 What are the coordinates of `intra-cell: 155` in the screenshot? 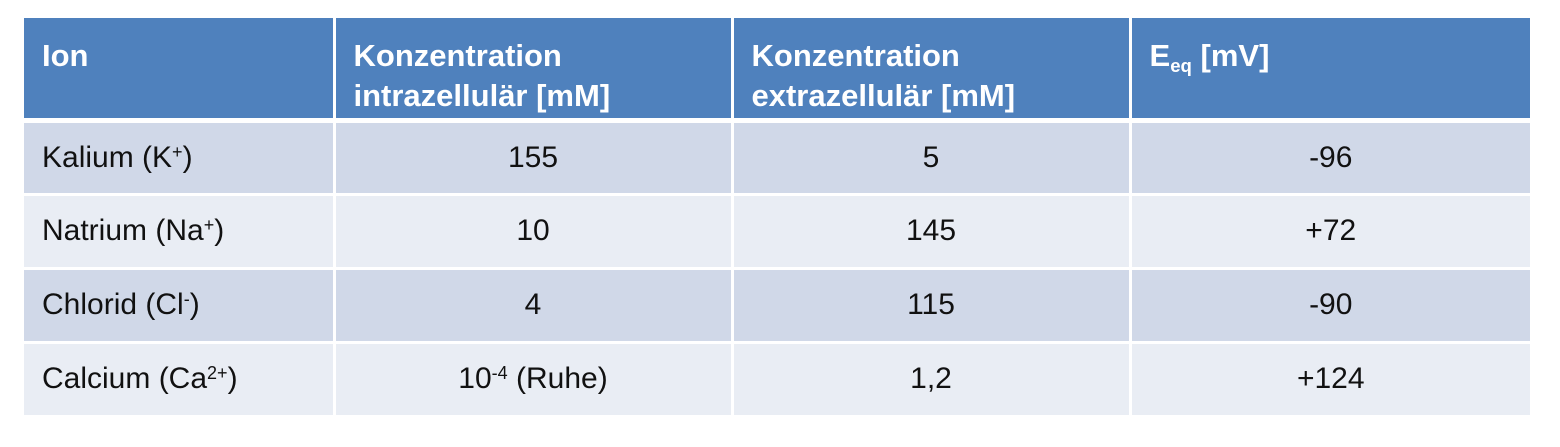 It's located at (534, 158).